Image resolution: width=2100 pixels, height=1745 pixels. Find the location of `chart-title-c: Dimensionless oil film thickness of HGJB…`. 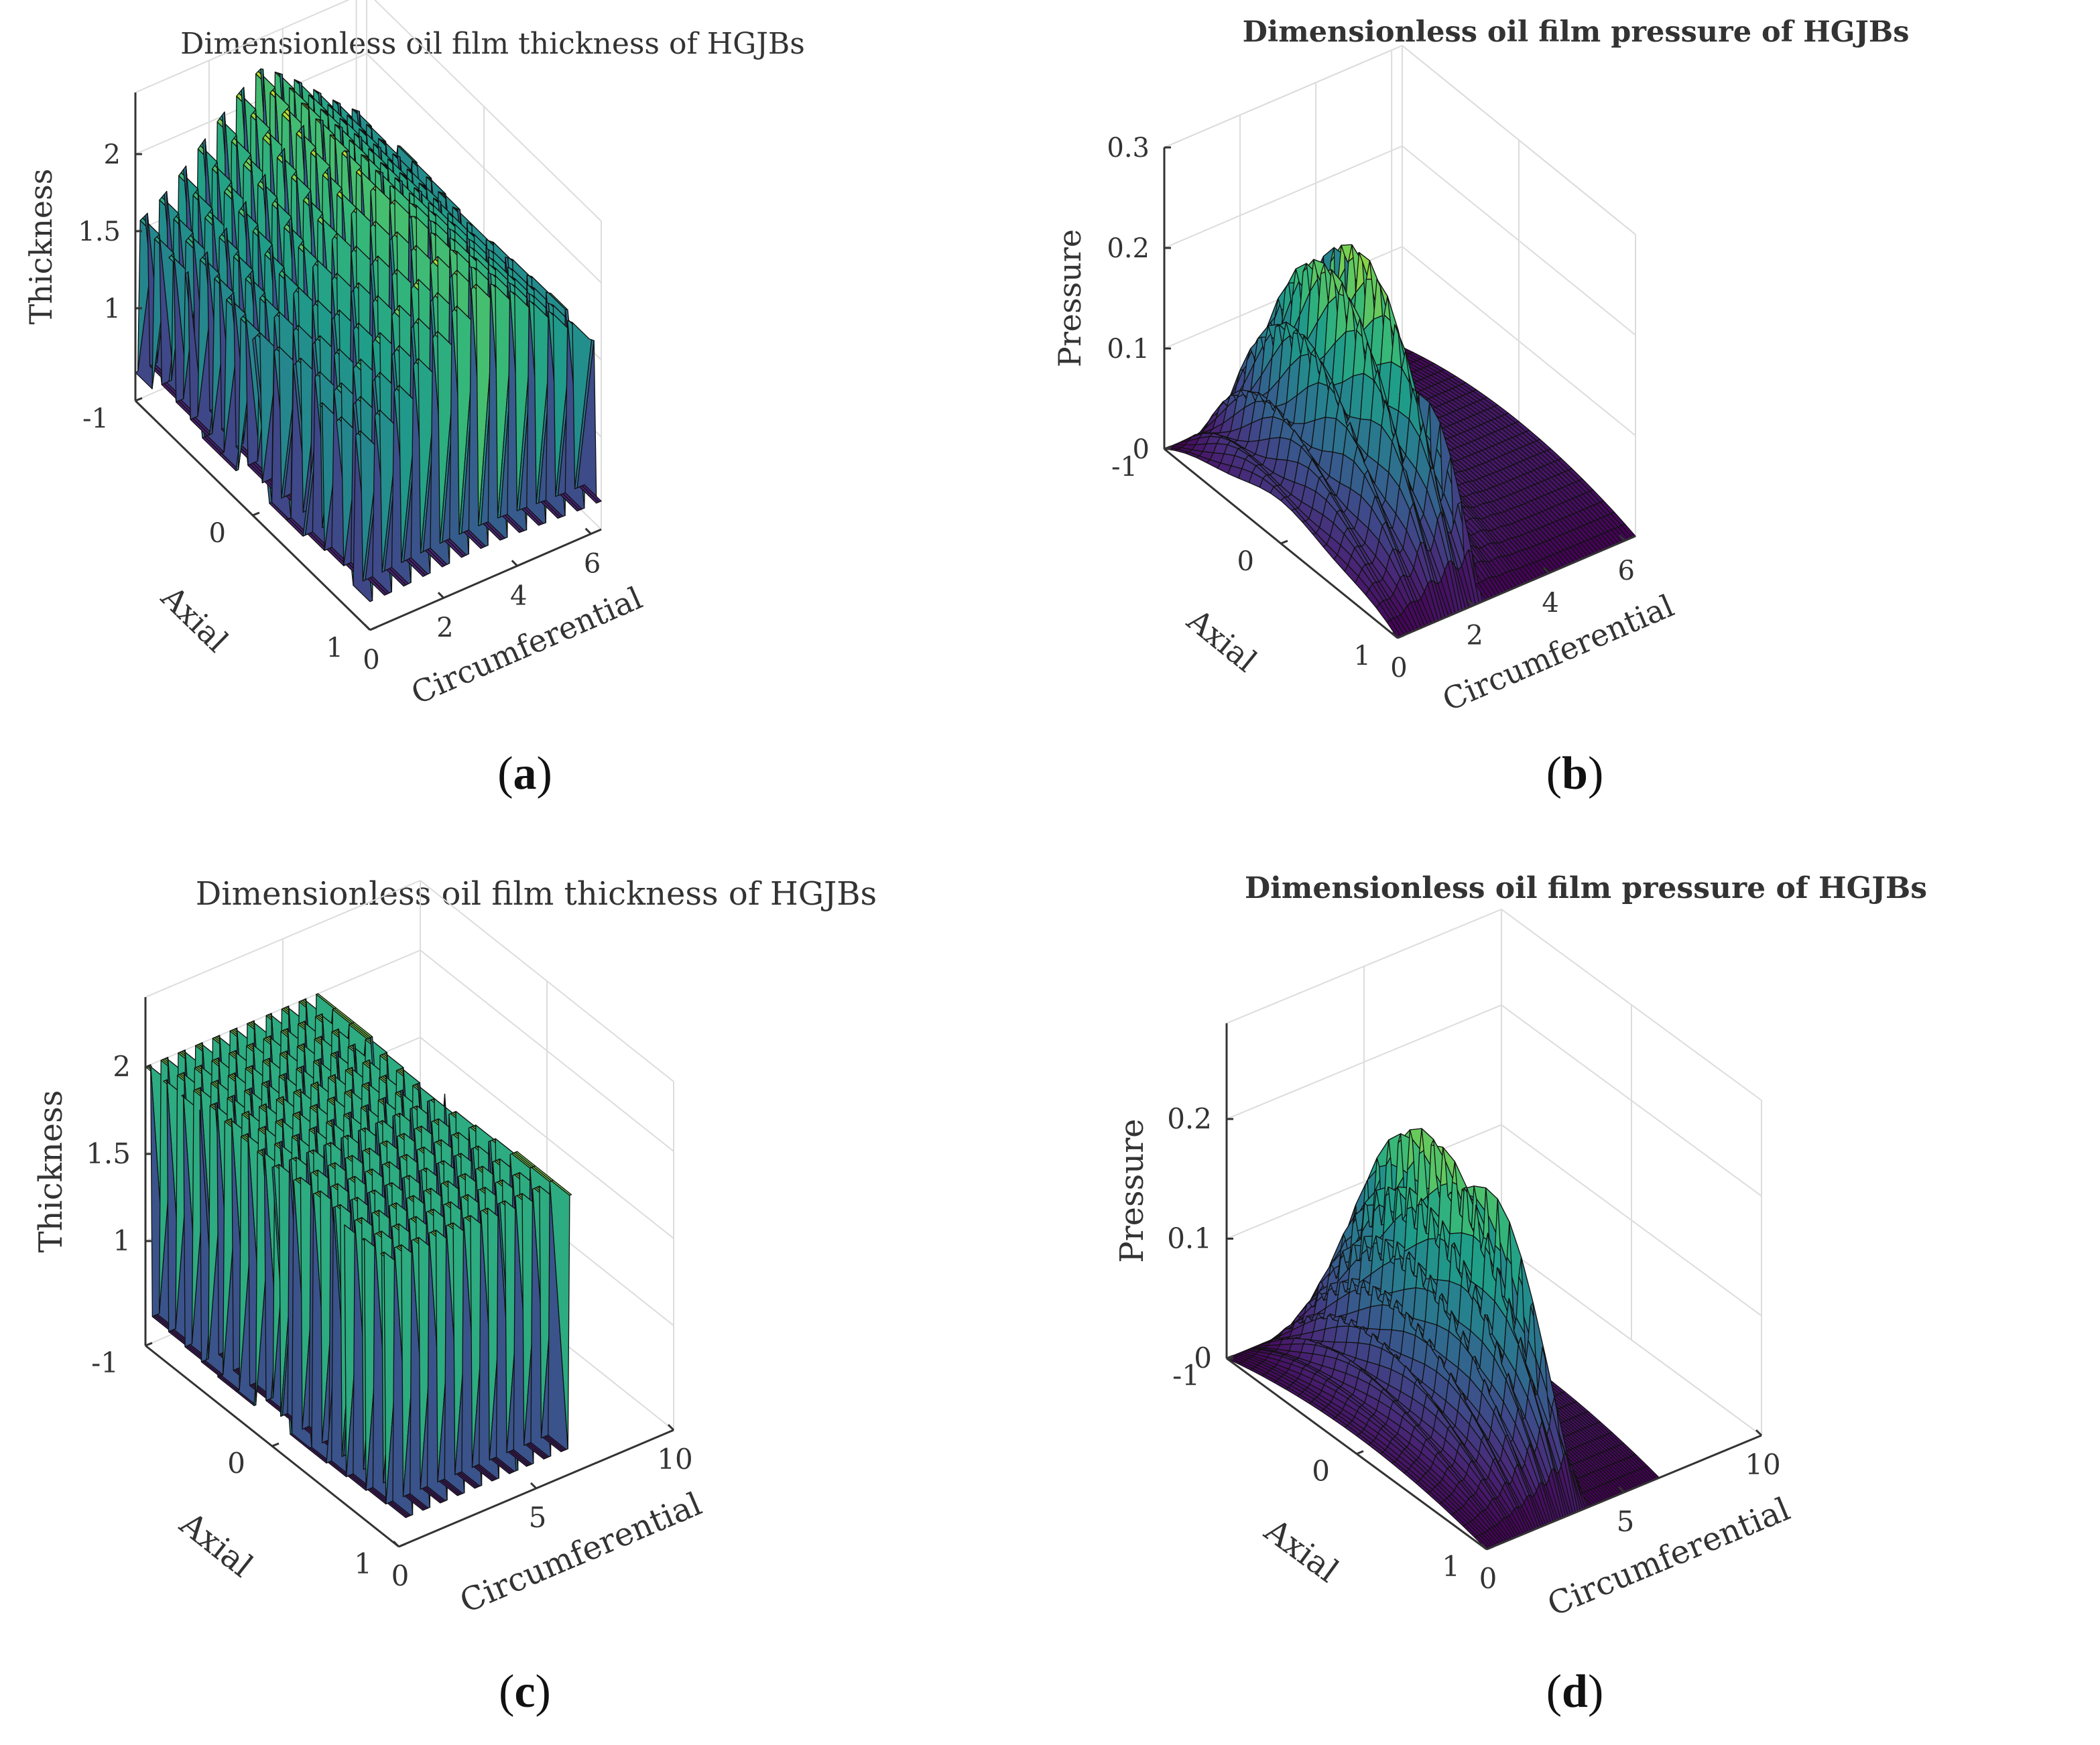

chart-title-c: Dimensionless oil film thickness of HGJB… is located at coordinates (536, 894).